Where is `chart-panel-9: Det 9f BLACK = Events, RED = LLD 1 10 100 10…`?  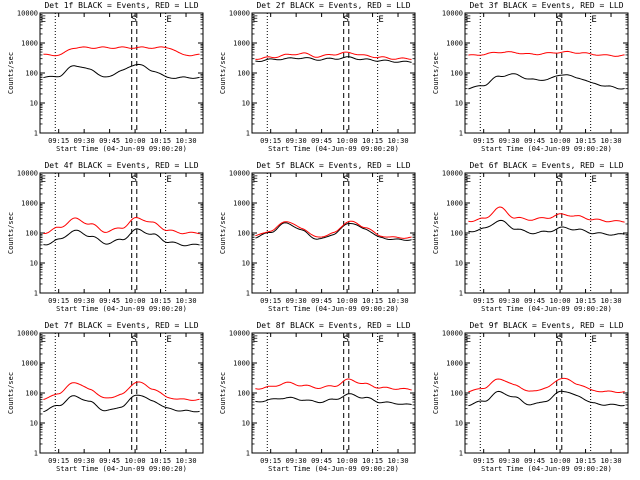 chart-panel-9: Det 9f BLACK = Events, RED = LLD 1 10 100 10… is located at coordinates (530, 397).